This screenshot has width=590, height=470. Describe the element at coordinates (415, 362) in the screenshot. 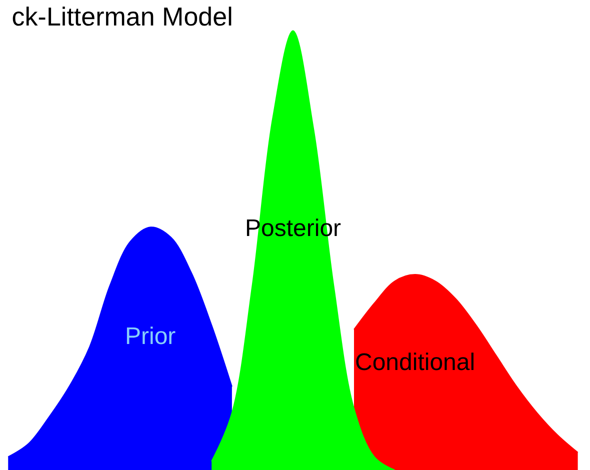

I see `series-label: Conditional` at that location.